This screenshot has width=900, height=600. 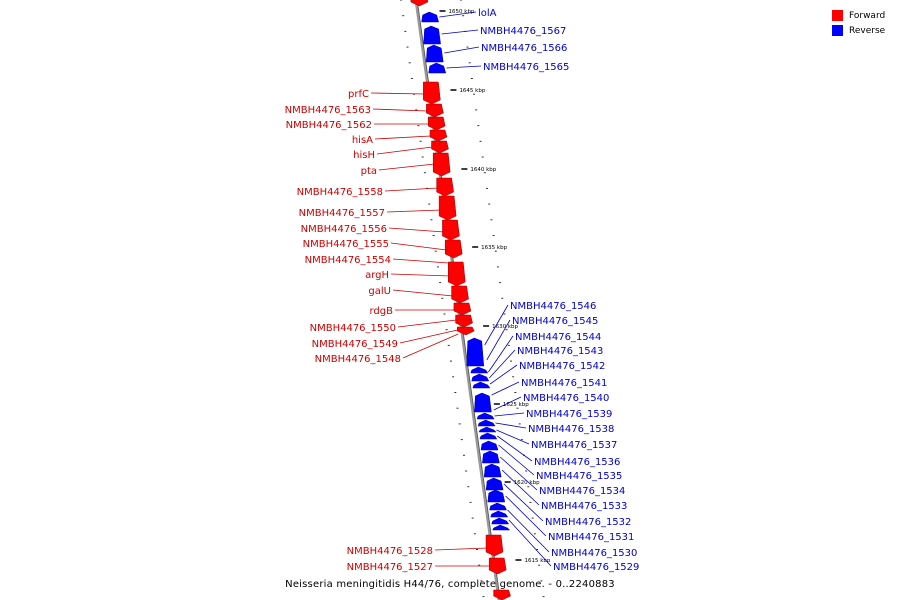 What do you see at coordinates (569, 414) in the screenshot?
I see `reverse-gene-label: NMBH4476_1539` at bounding box center [569, 414].